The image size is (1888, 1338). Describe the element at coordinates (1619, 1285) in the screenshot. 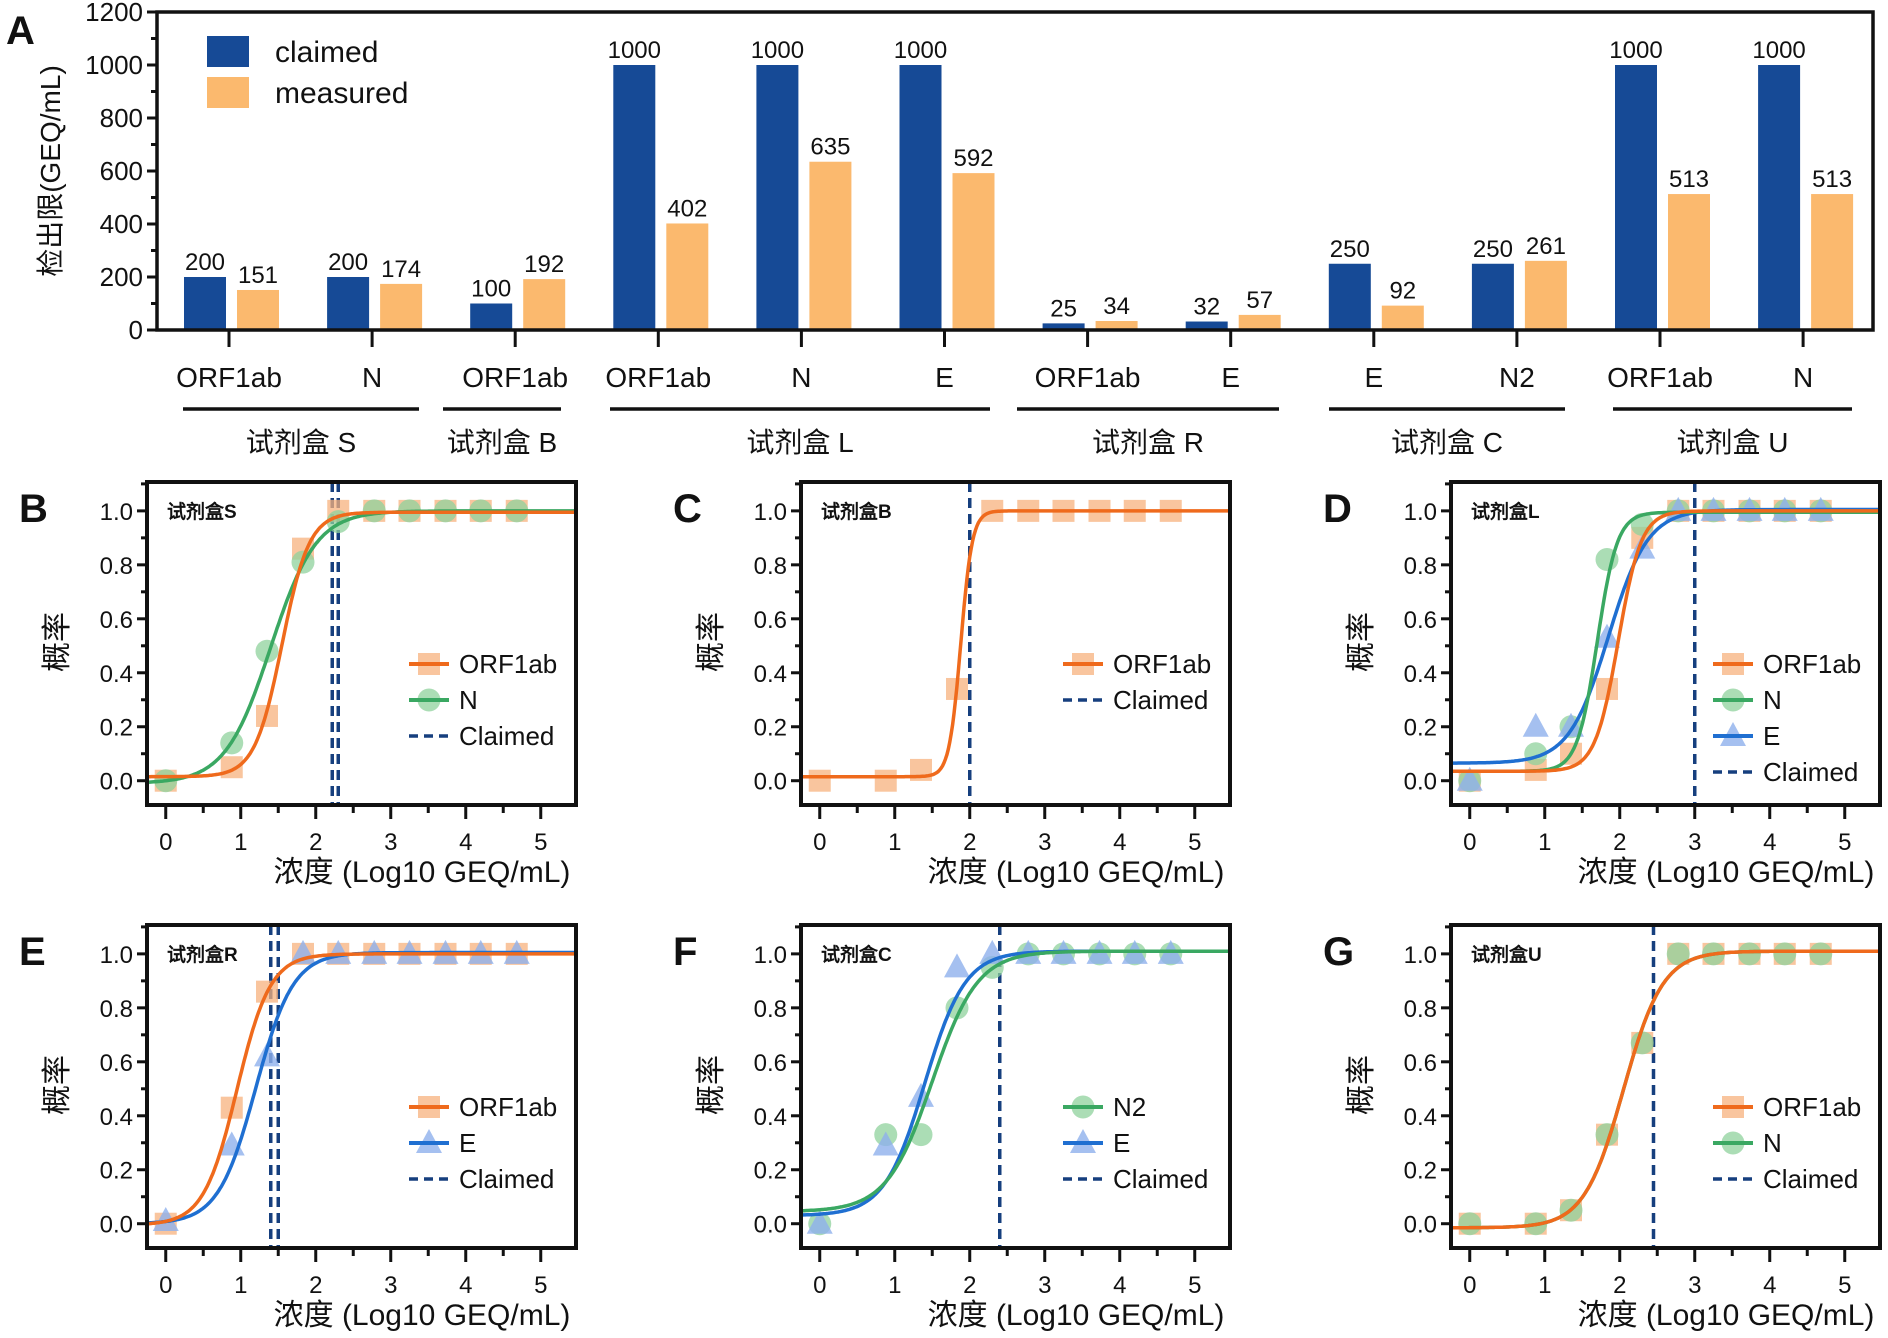

I see `x-tick-label: 2` at that location.